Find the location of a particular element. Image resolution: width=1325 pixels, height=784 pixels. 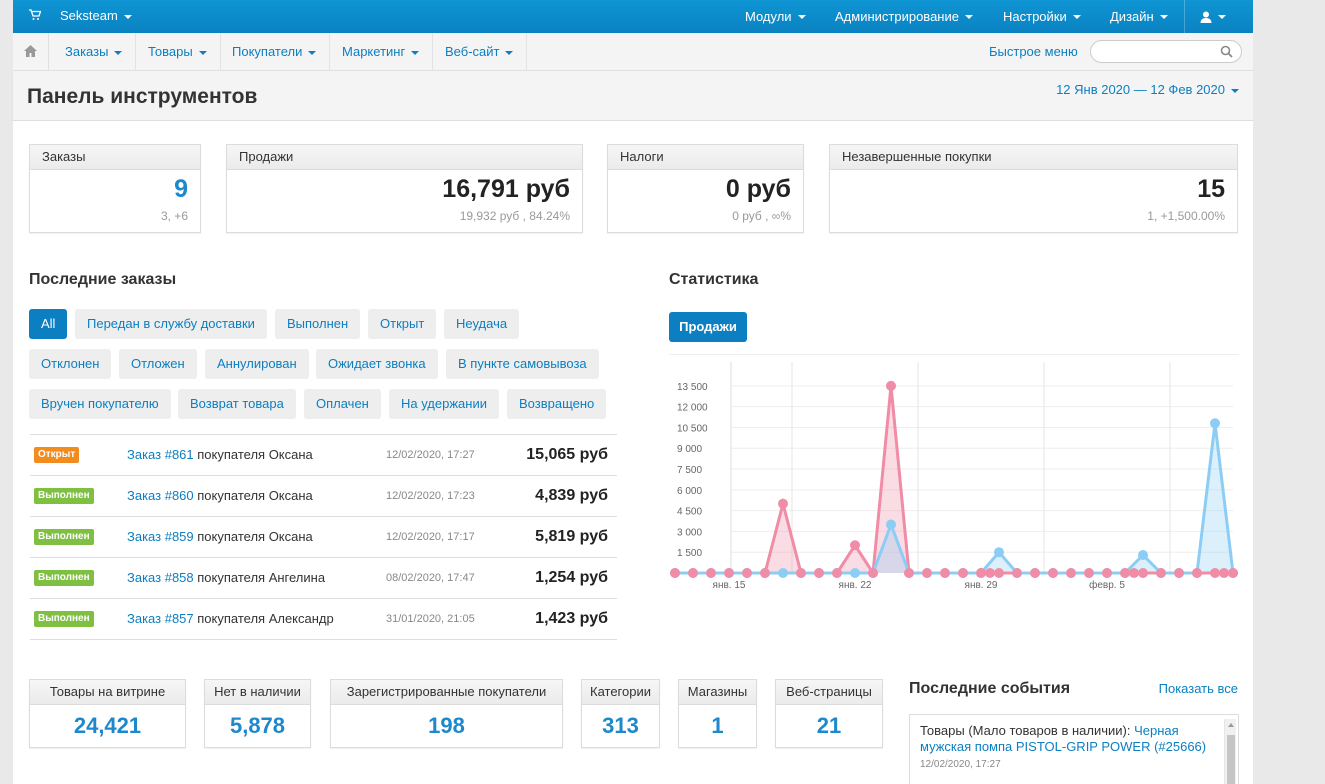

nav-website: Веб-сайт is located at coordinates (480, 51).